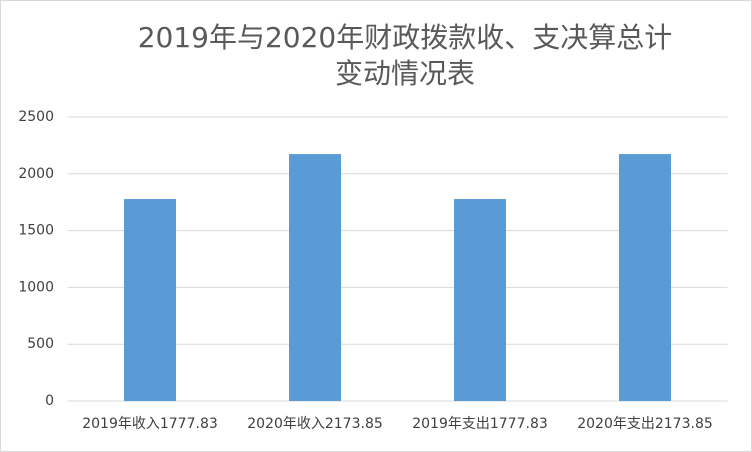 Image resolution: width=752 pixels, height=452 pixels. I want to click on y-tick-label: 2500, so click(36, 117).